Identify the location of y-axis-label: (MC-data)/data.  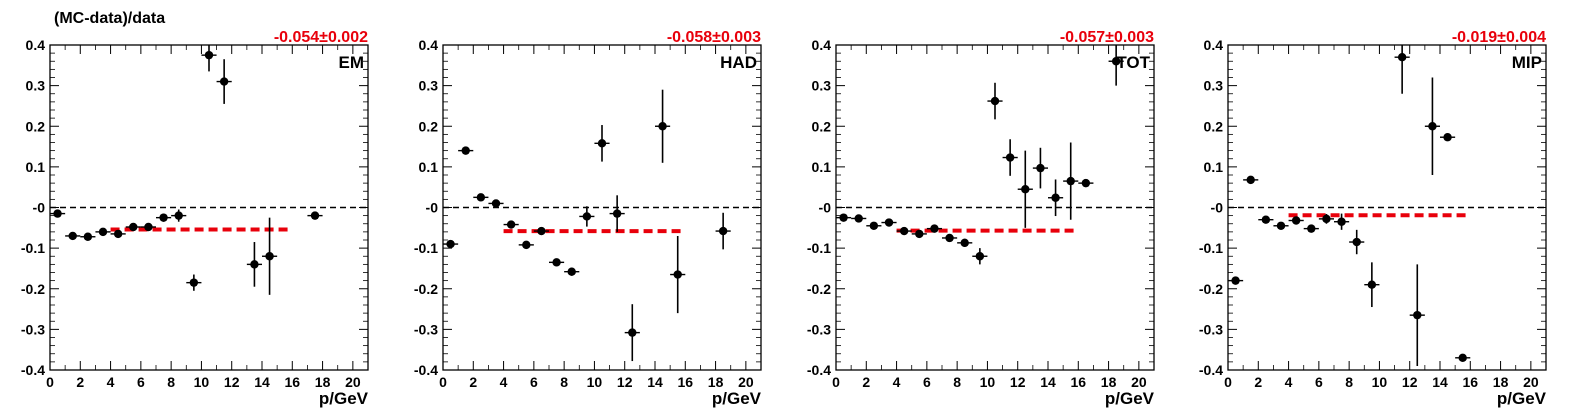
(110, 18).